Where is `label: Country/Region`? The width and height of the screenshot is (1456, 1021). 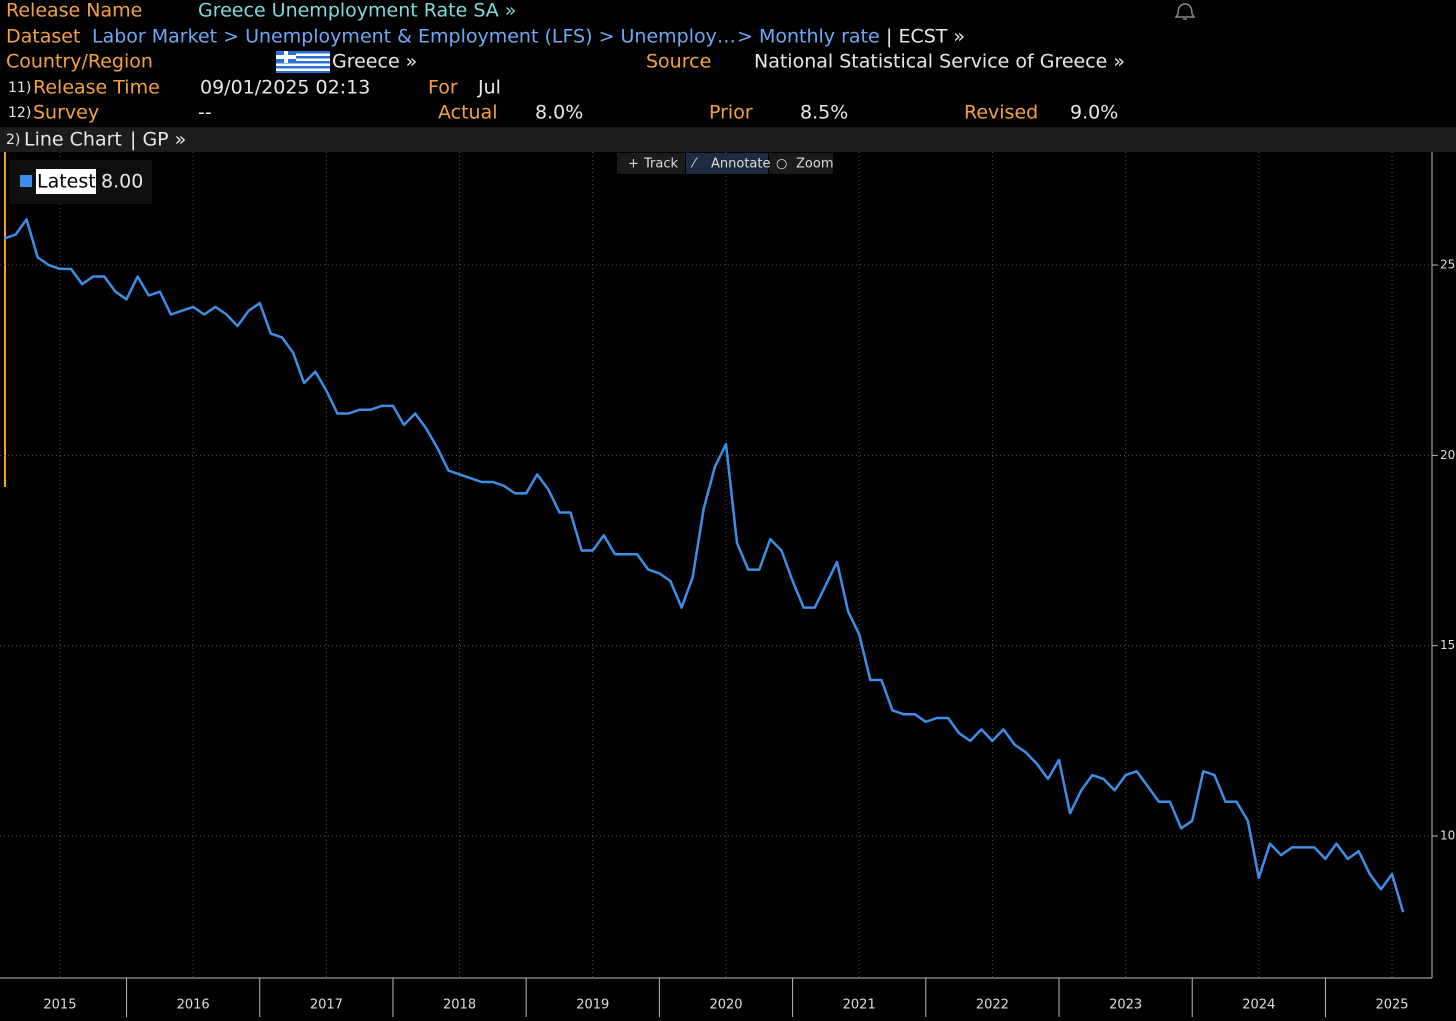
label: Country/Region is located at coordinates (79, 62).